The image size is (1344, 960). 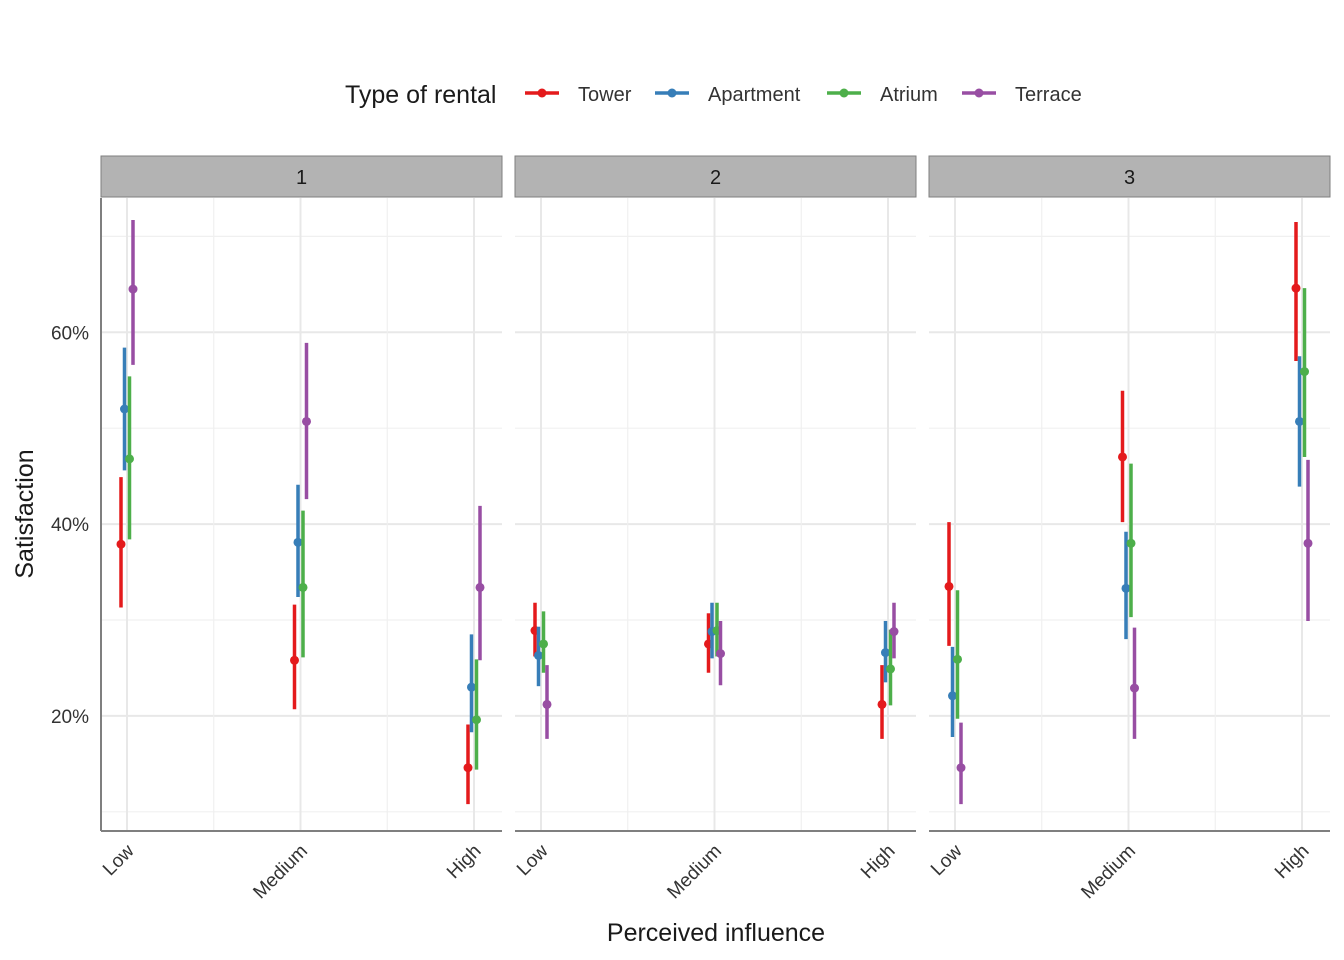 I want to click on legend-item-apartment: Apartment, so click(x=728, y=95).